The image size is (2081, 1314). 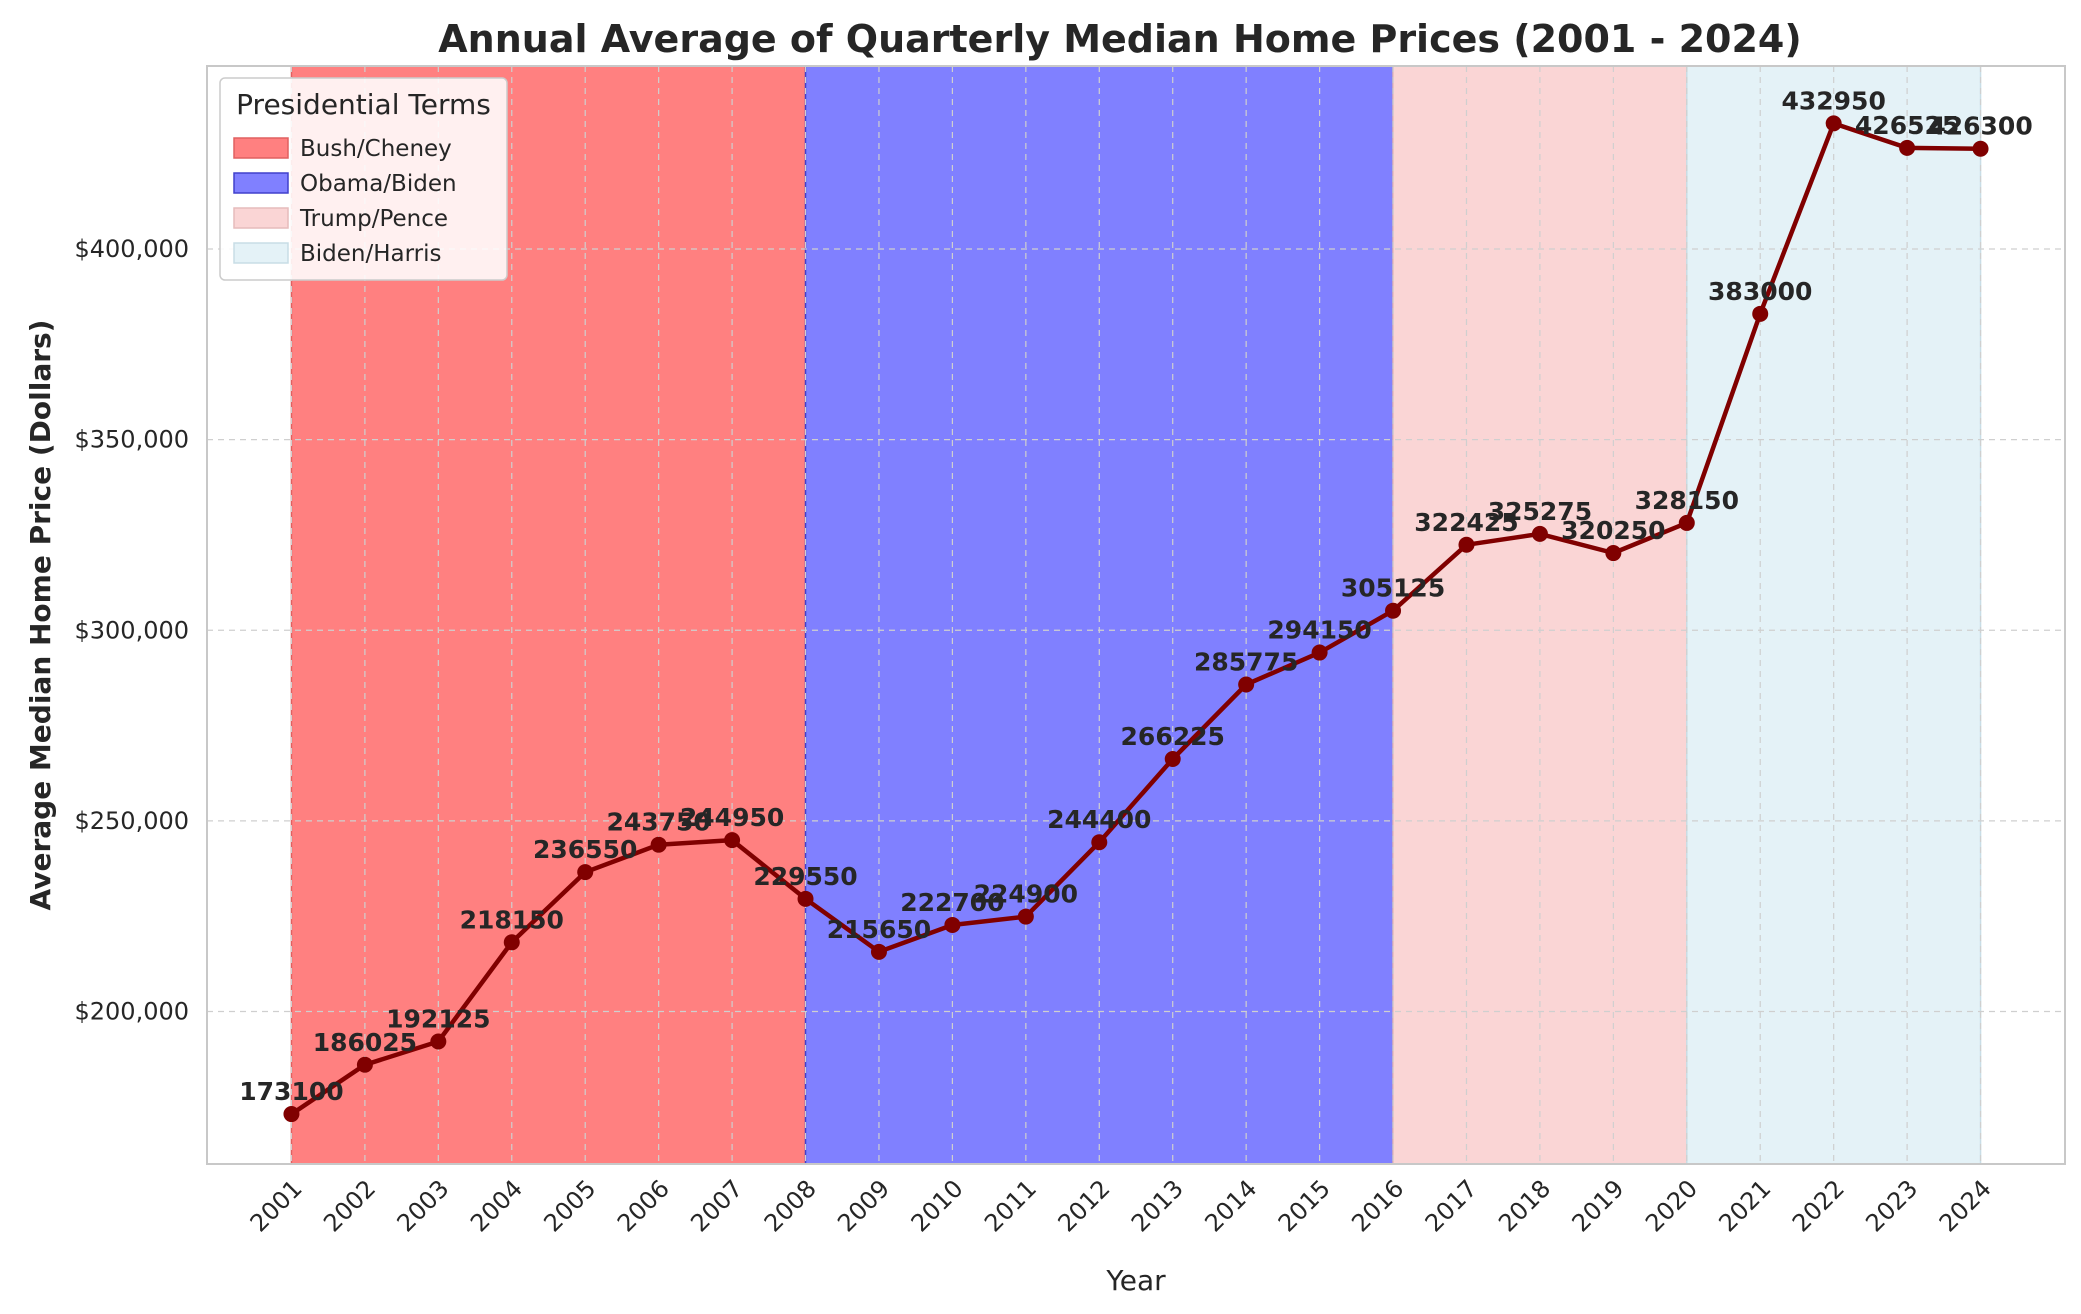 What do you see at coordinates (805, 898) in the screenshot?
I see `data-point-2008` at bounding box center [805, 898].